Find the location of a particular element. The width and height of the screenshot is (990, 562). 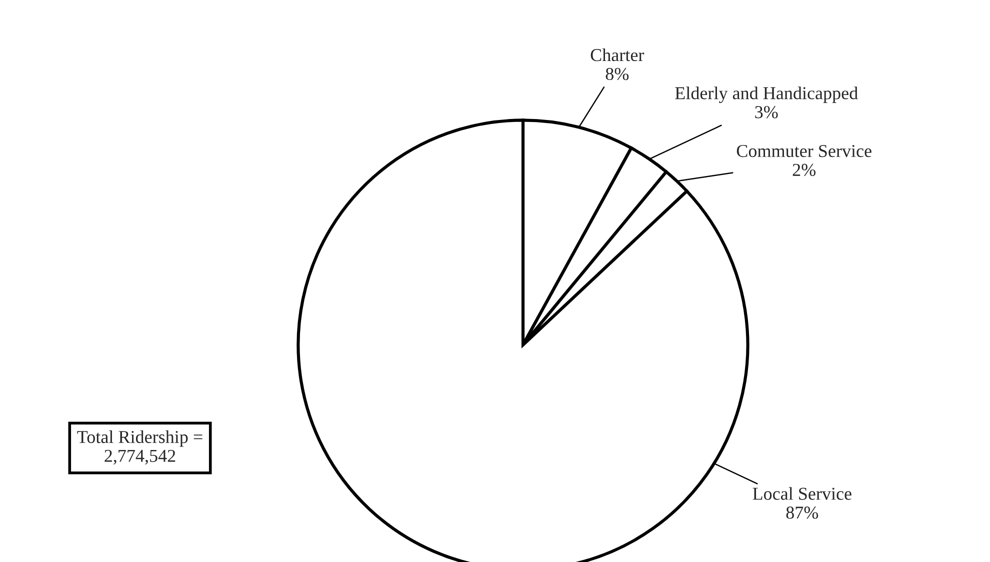

data-label: 2% is located at coordinates (804, 170).